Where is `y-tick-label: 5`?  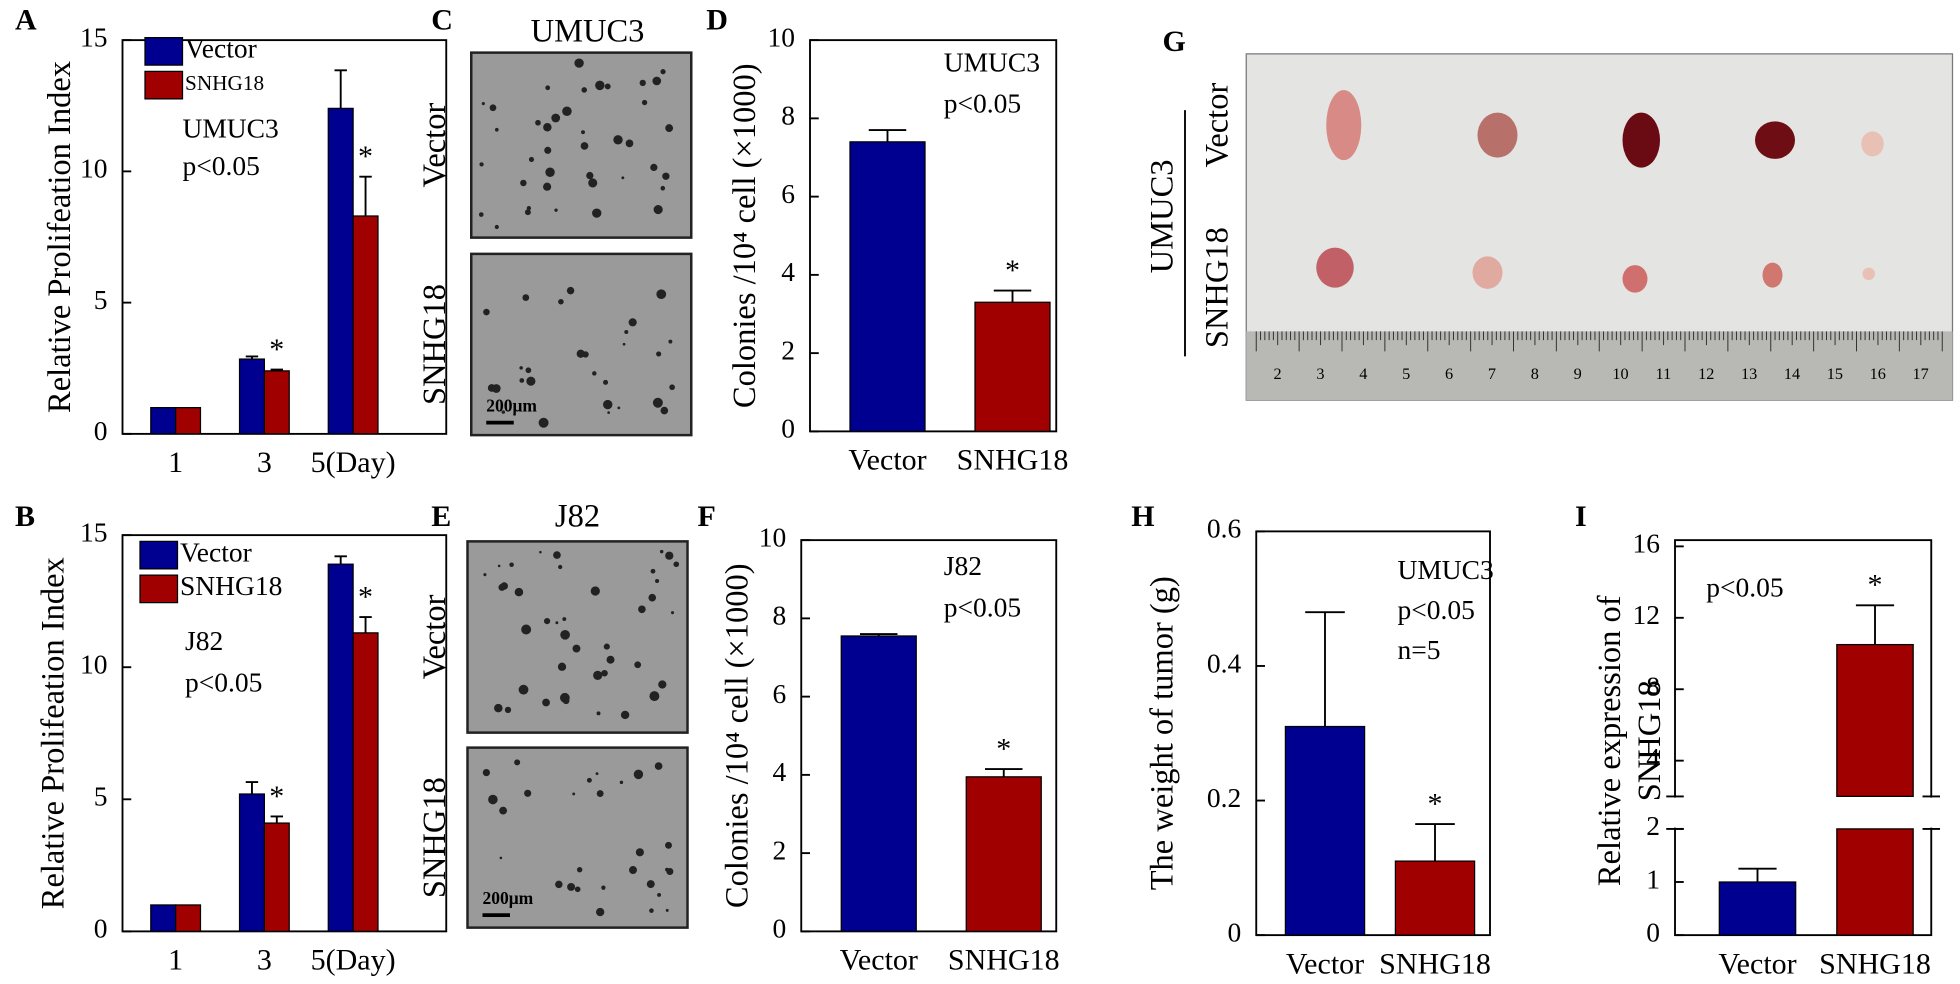 y-tick-label: 5 is located at coordinates (101, 299).